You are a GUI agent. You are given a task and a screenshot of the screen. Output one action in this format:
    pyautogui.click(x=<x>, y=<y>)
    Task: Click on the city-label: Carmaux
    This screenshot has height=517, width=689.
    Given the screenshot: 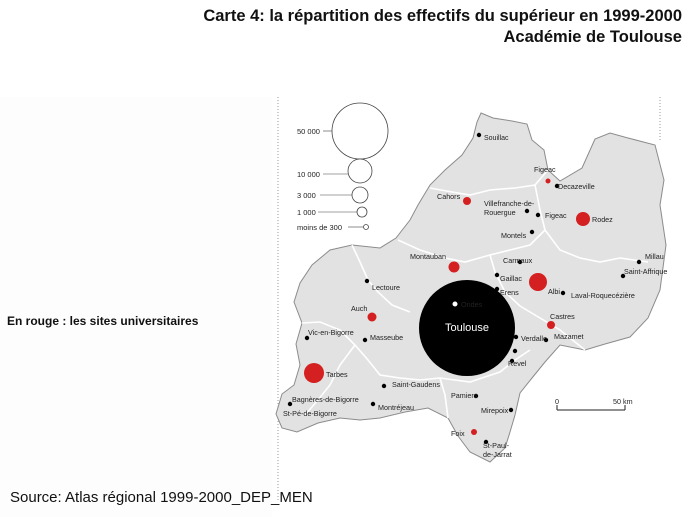 What is the action you would take?
    pyautogui.click(x=518, y=260)
    